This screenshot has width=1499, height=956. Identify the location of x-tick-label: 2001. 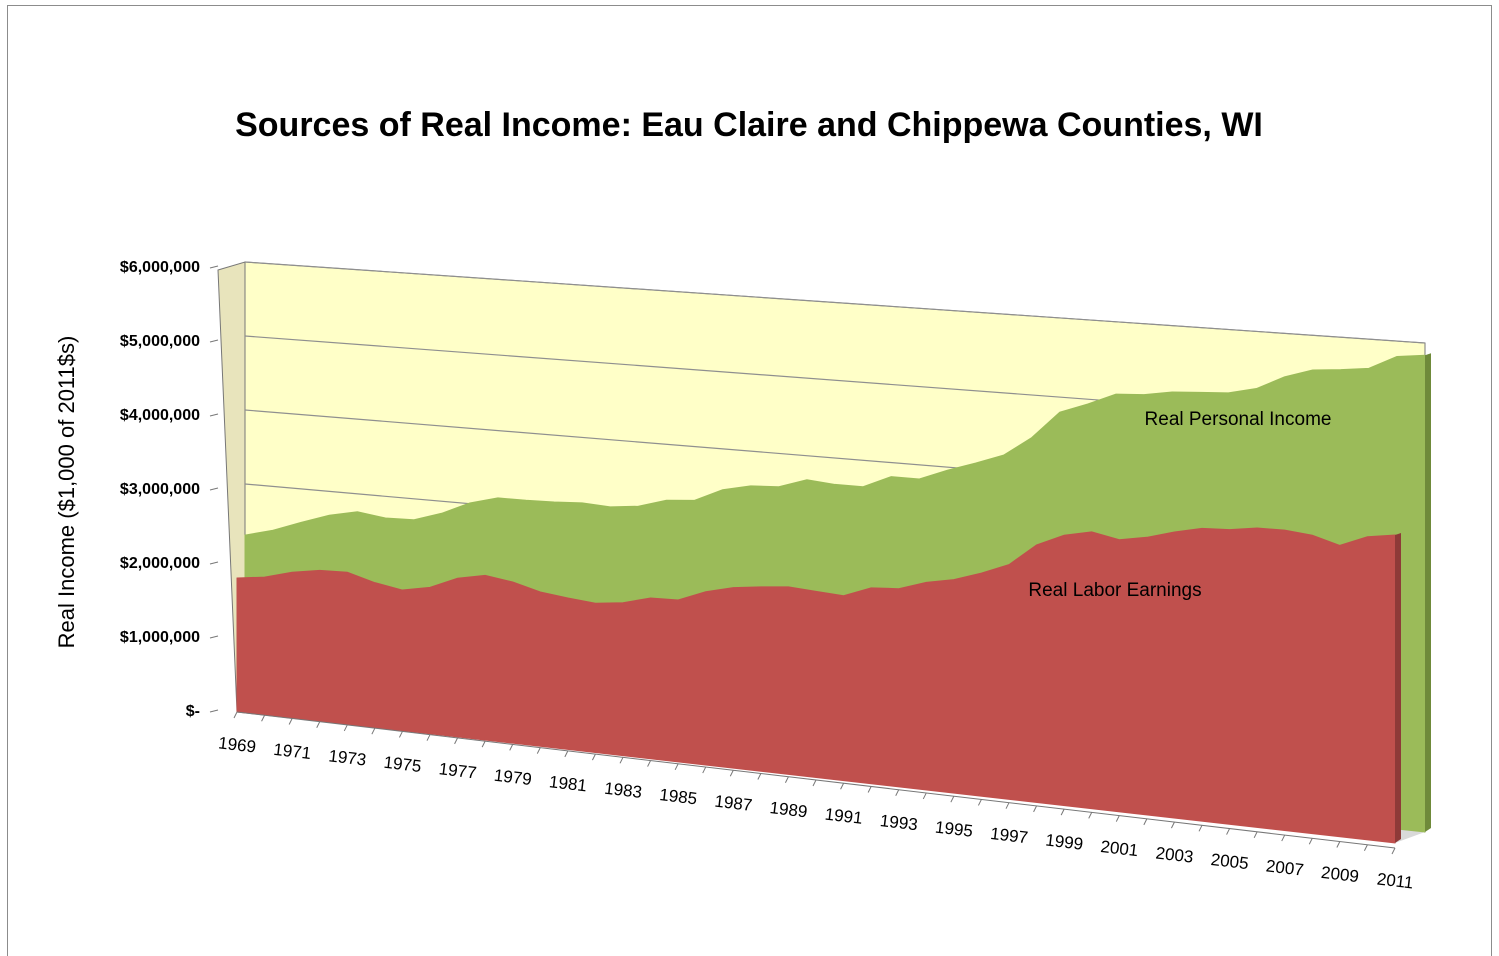
(1120, 848).